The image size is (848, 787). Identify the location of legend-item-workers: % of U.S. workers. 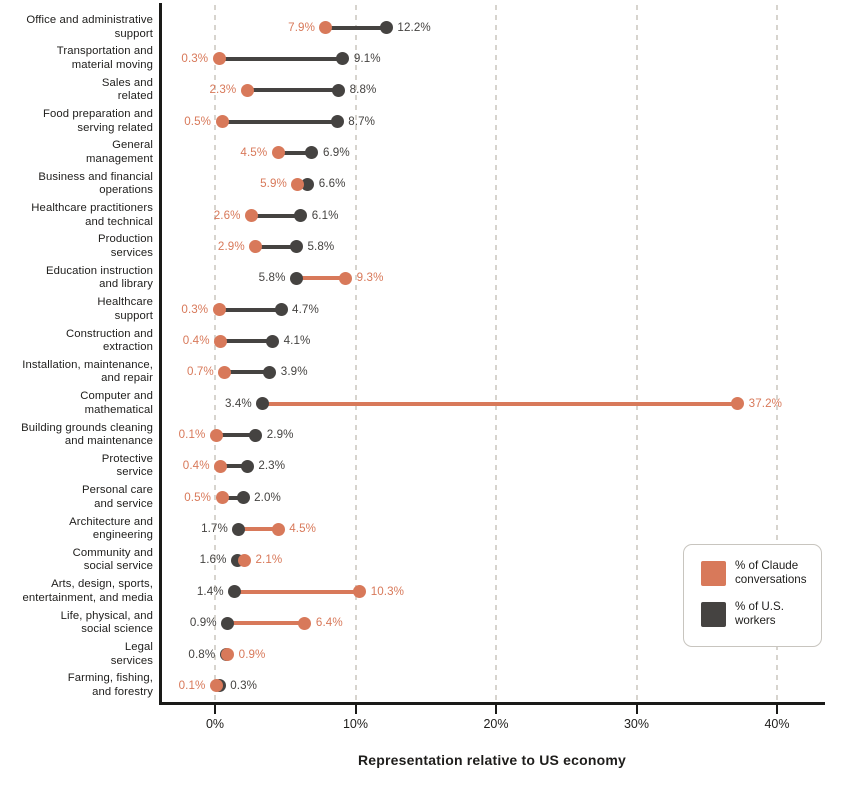
(761, 614).